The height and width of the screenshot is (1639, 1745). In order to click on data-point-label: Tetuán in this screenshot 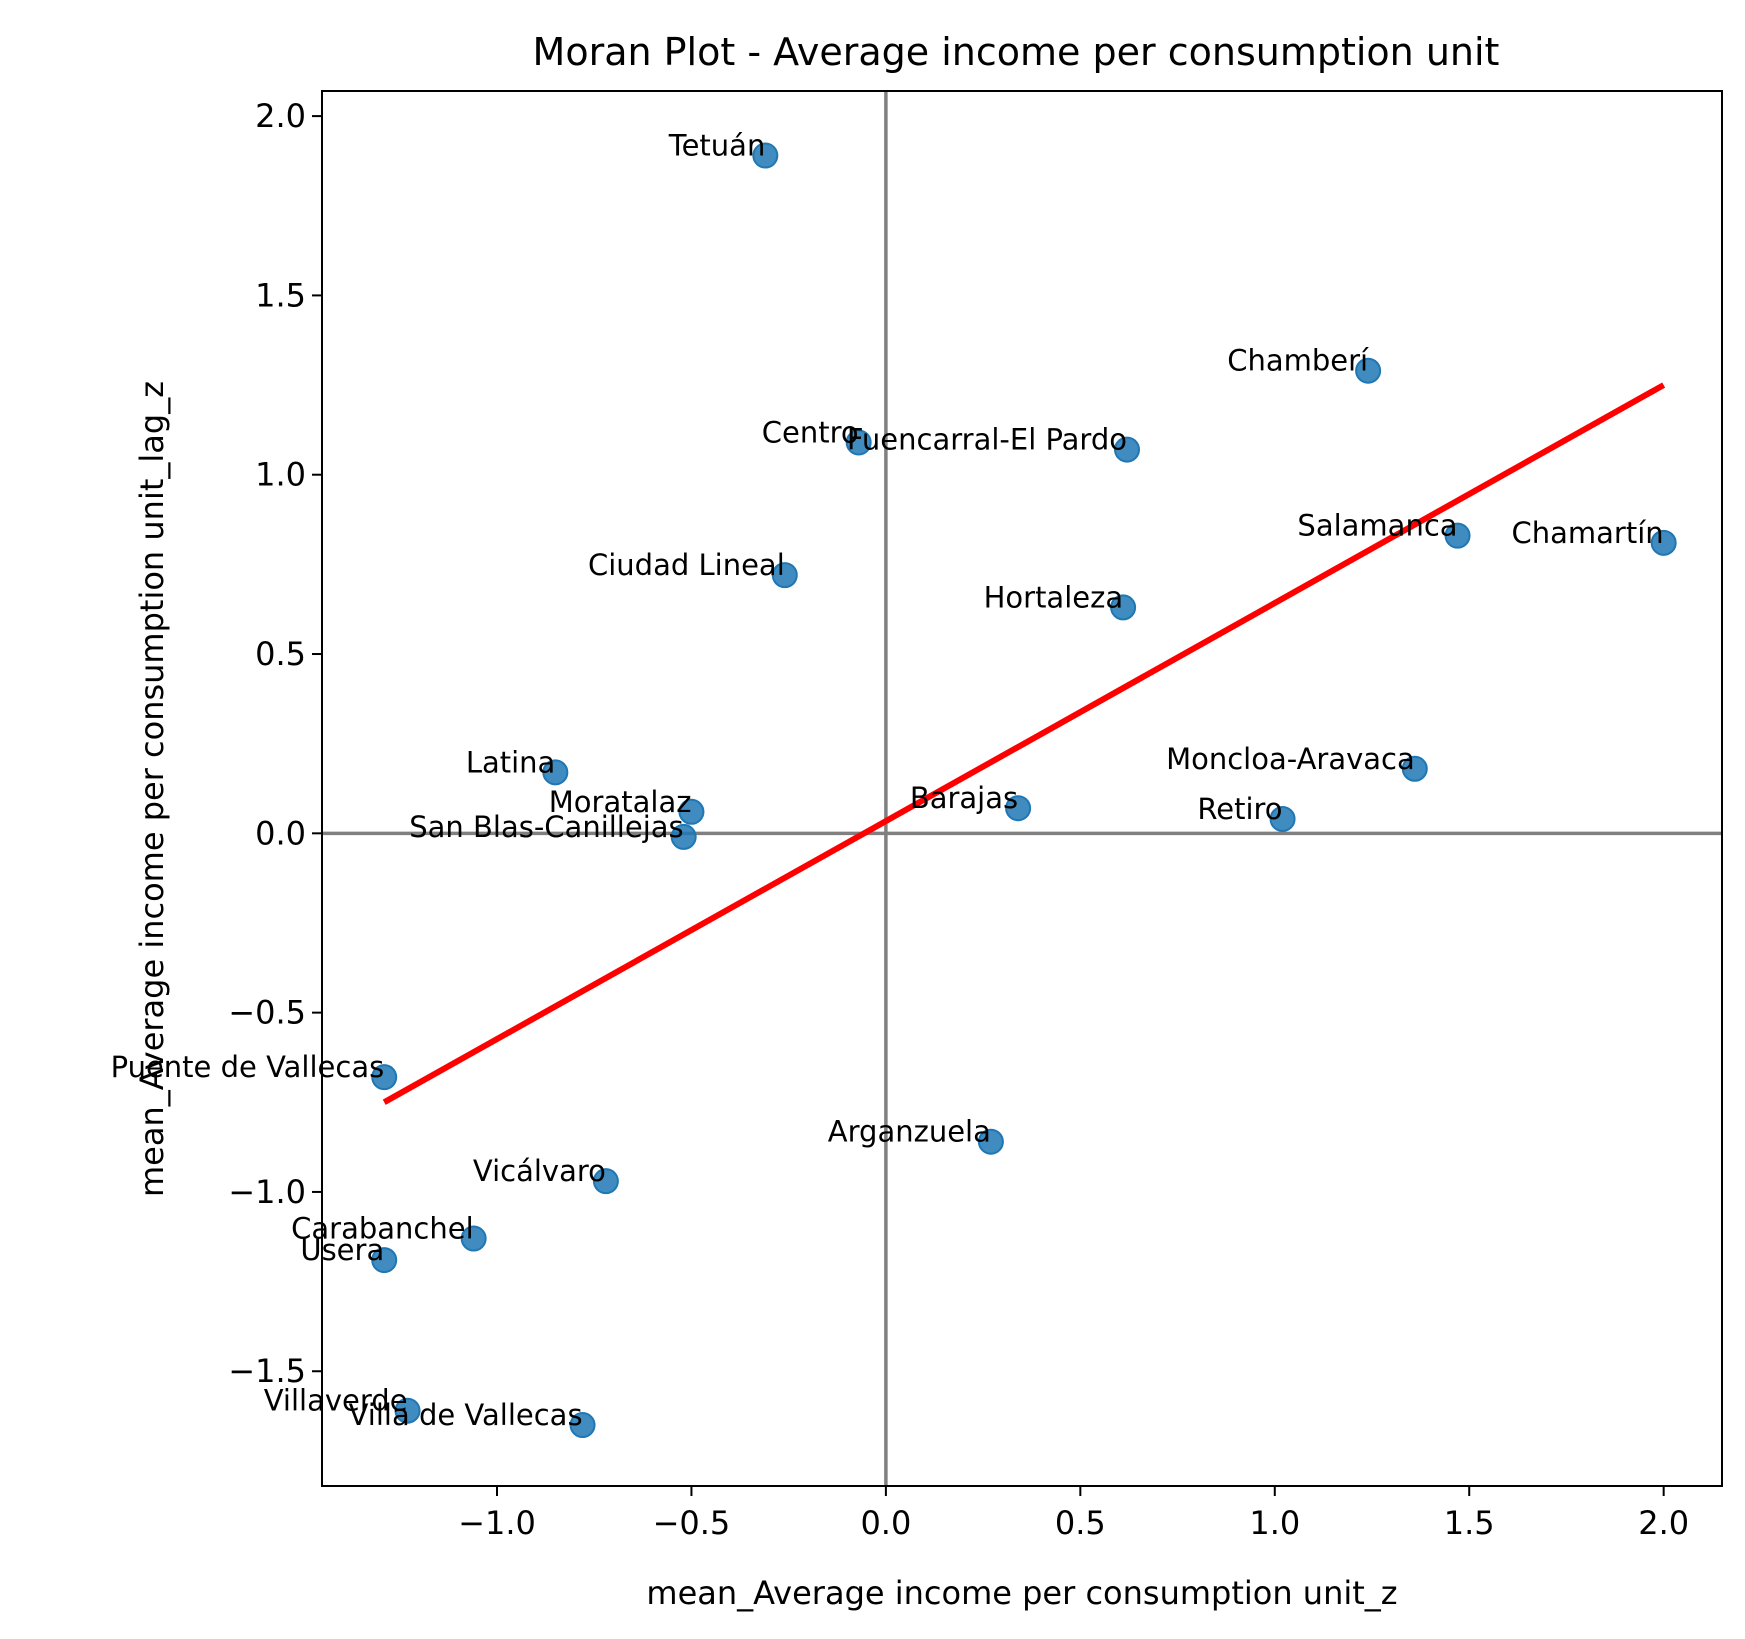, I will do `click(717, 146)`.